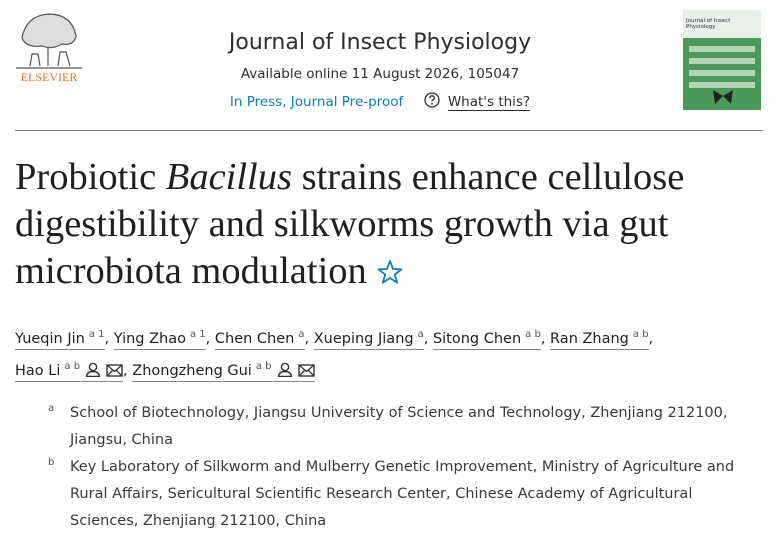 The image size is (778, 535). Describe the element at coordinates (149, 339) in the screenshot. I see `author-name: Ying Zhao` at that location.